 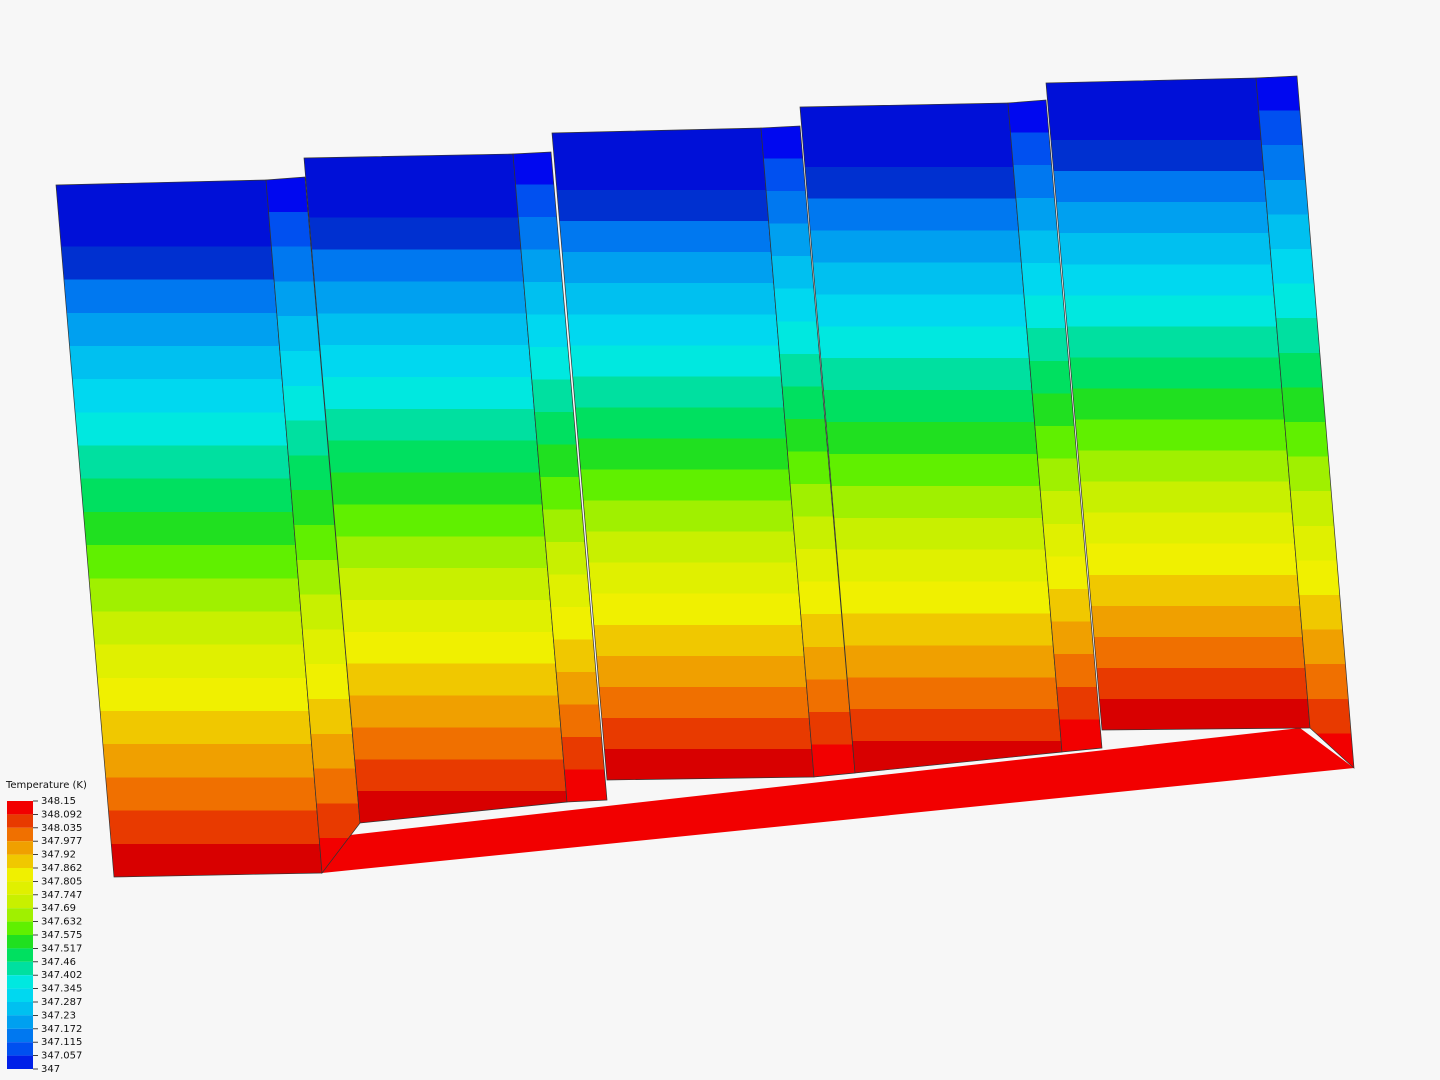 I want to click on legend-title: Temperature (K), so click(x=46, y=785).